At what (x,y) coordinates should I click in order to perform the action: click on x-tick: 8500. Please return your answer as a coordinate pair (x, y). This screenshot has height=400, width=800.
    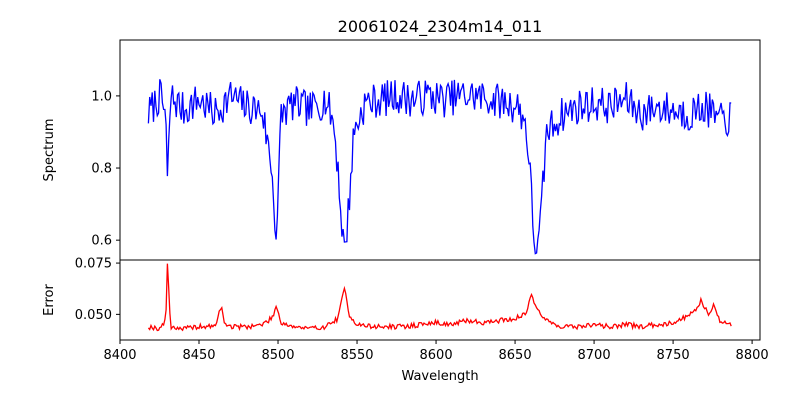
    Looking at the image, I should click on (278, 351).